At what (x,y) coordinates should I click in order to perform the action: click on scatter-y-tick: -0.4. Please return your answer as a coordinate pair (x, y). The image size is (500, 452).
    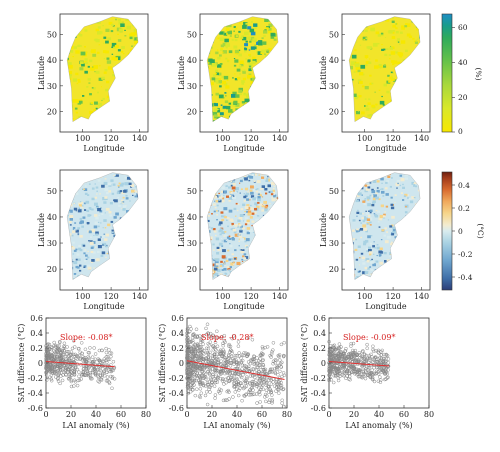
    Looking at the image, I should click on (176, 393).